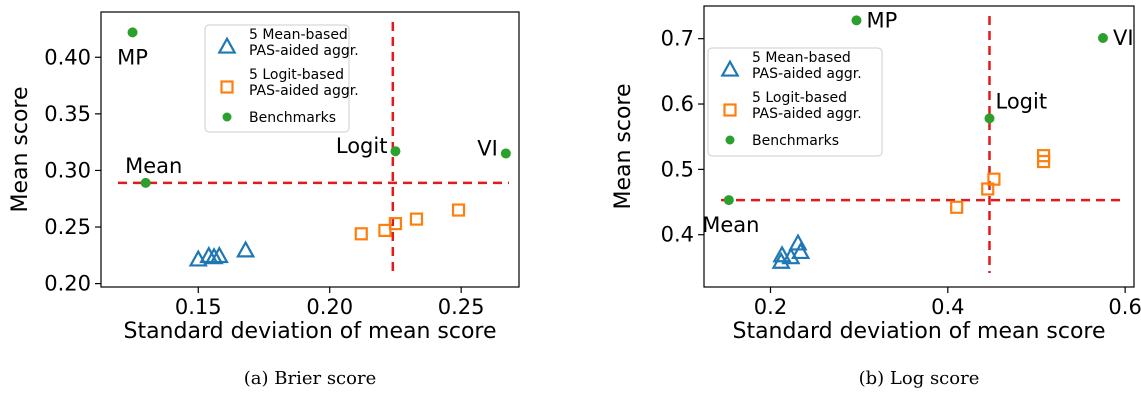 The image size is (1141, 398). What do you see at coordinates (198, 307) in the screenshot?
I see `x-tick-label: 0.15` at bounding box center [198, 307].